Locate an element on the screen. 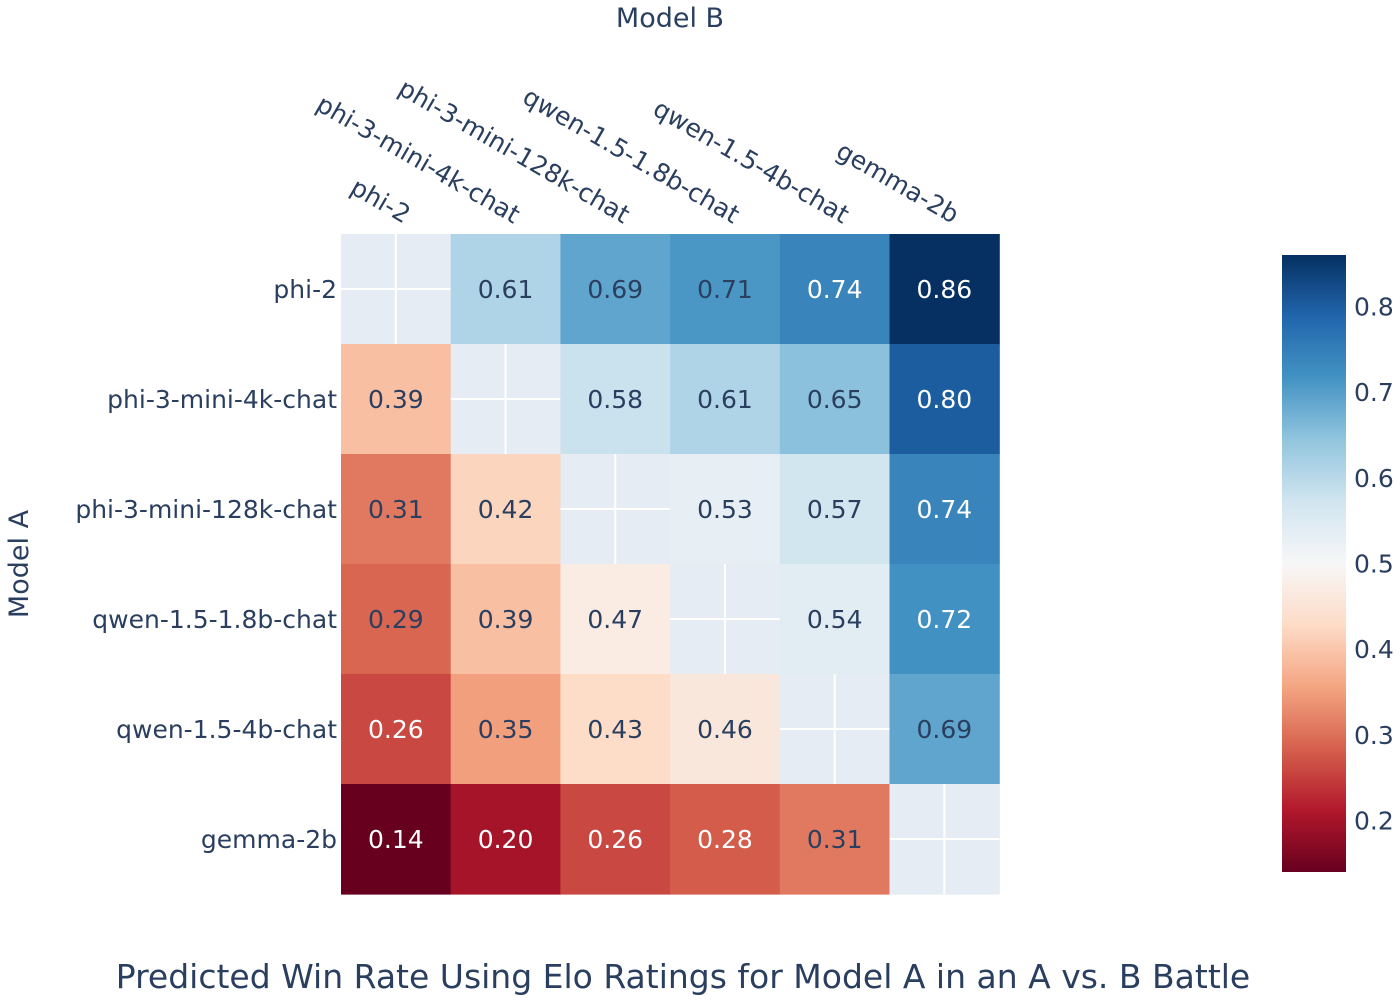  colorbar-gradient is located at coordinates (1314, 563).